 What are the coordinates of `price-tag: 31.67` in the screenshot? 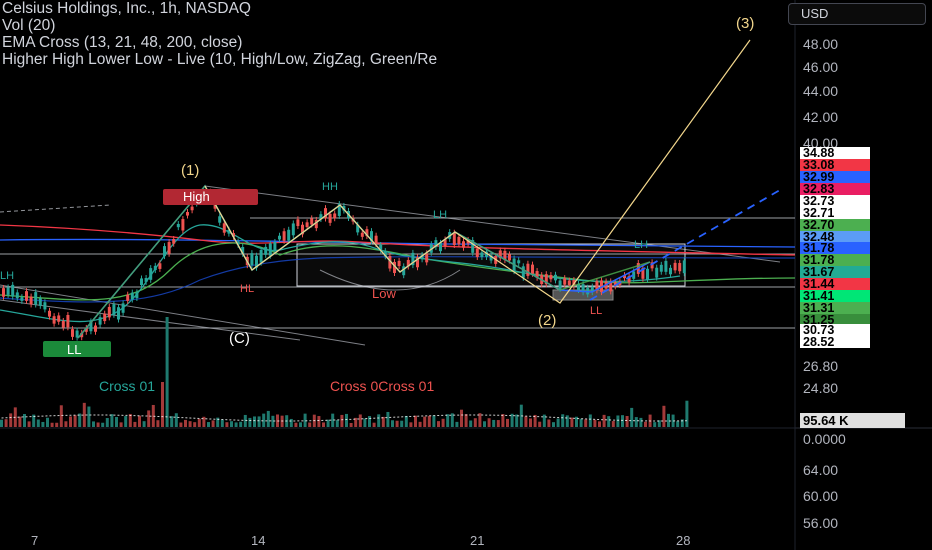 It's located at (835, 272).